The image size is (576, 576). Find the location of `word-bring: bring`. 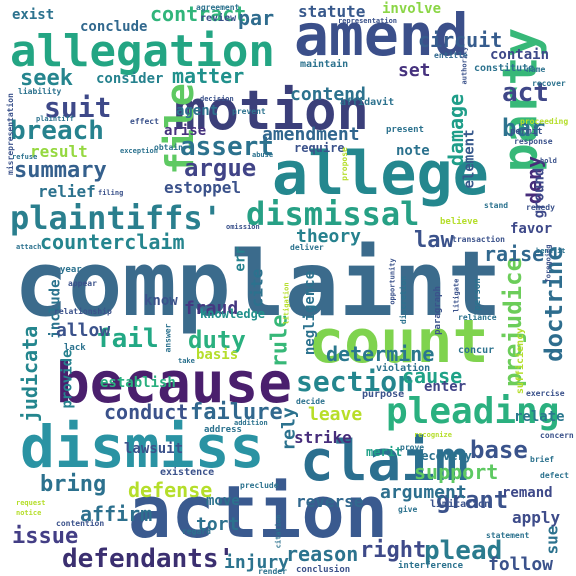

word-bring: bring is located at coordinates (73, 484).